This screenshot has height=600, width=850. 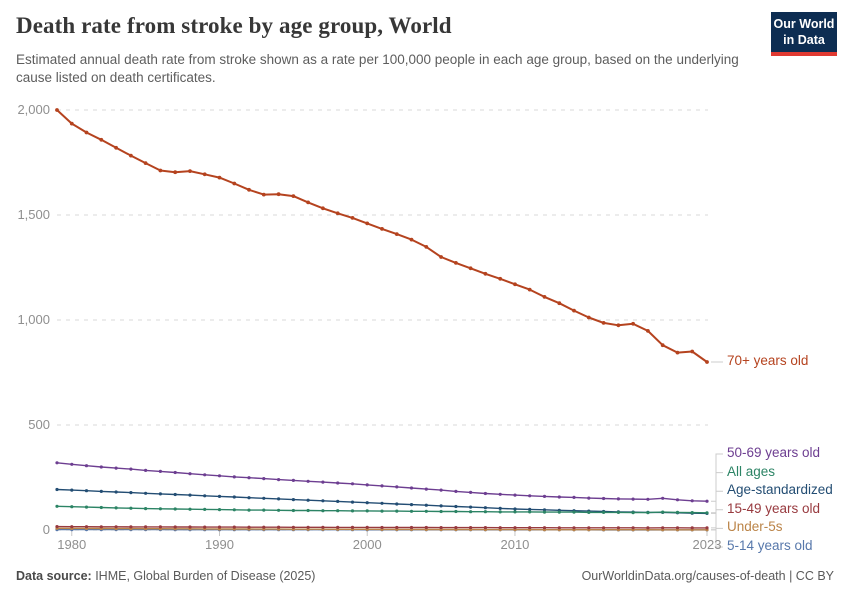 I want to click on legend-item-50-69-years-old: 50-69 years old, so click(x=774, y=452).